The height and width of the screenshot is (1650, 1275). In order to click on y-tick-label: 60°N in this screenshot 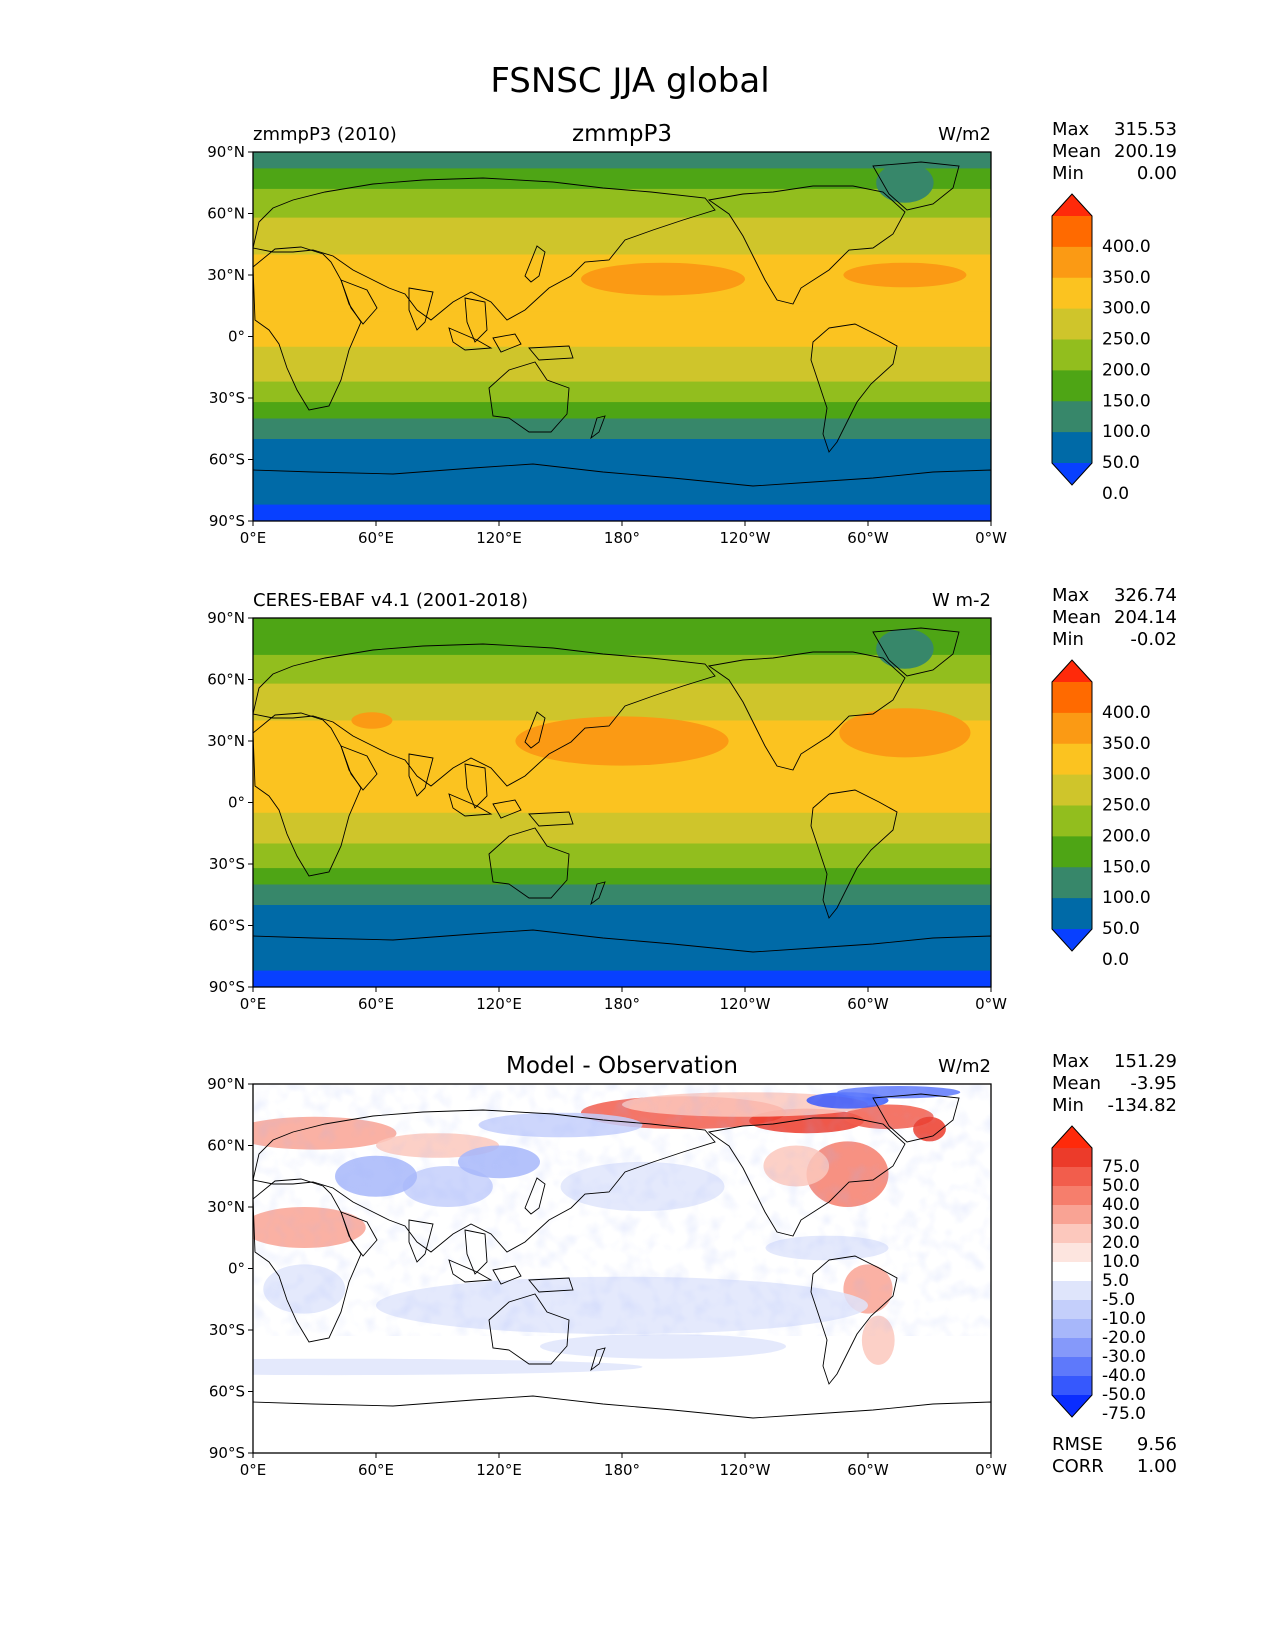, I will do `click(226, 680)`.